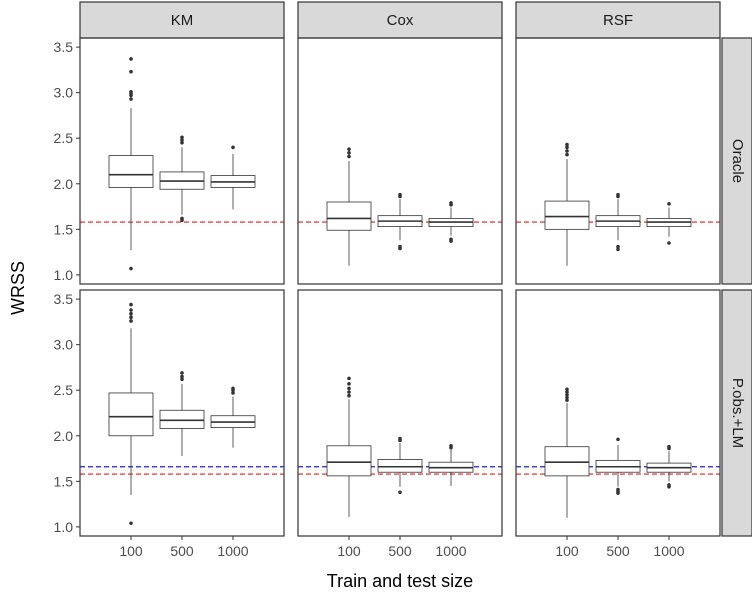 This screenshot has width=752, height=594. I want to click on y-tick-label: 3.0, so click(64, 345).